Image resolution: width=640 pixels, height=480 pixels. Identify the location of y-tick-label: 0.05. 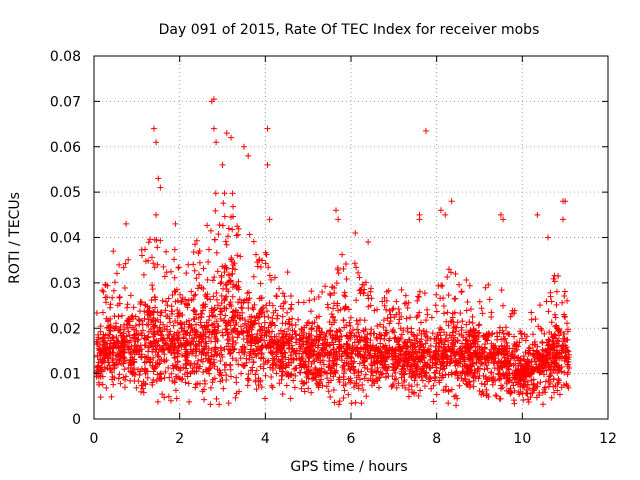
(65, 193).